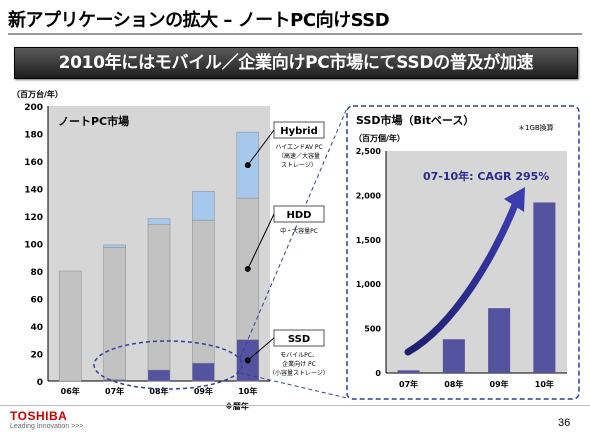 This screenshot has width=590, height=438. I want to click on left-y-tick-label: 80, so click(36, 273).